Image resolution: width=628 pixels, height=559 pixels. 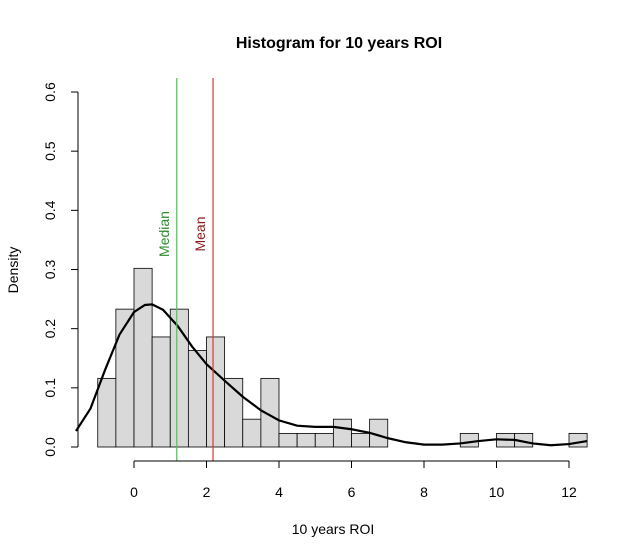 I want to click on x-tick-label-6: 12, so click(x=569, y=492).